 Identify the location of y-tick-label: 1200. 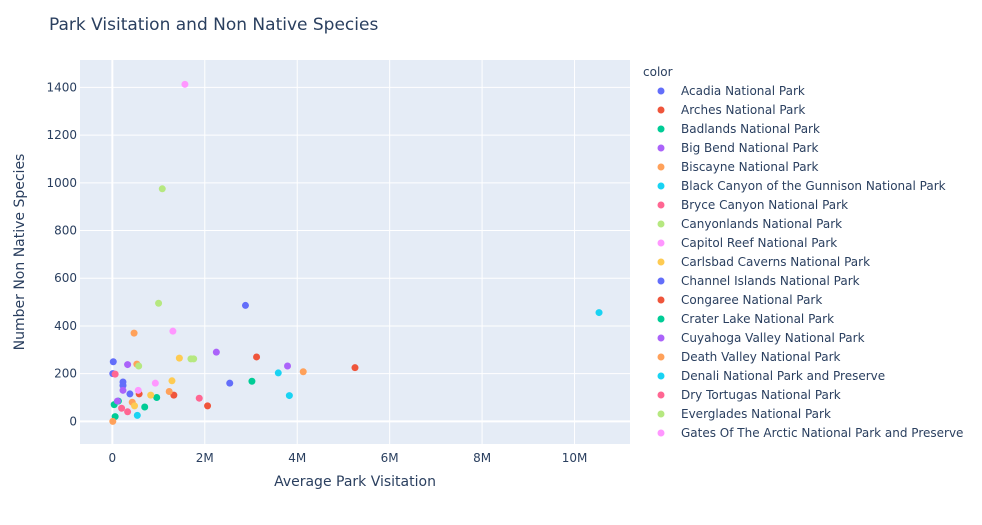
(61, 135).